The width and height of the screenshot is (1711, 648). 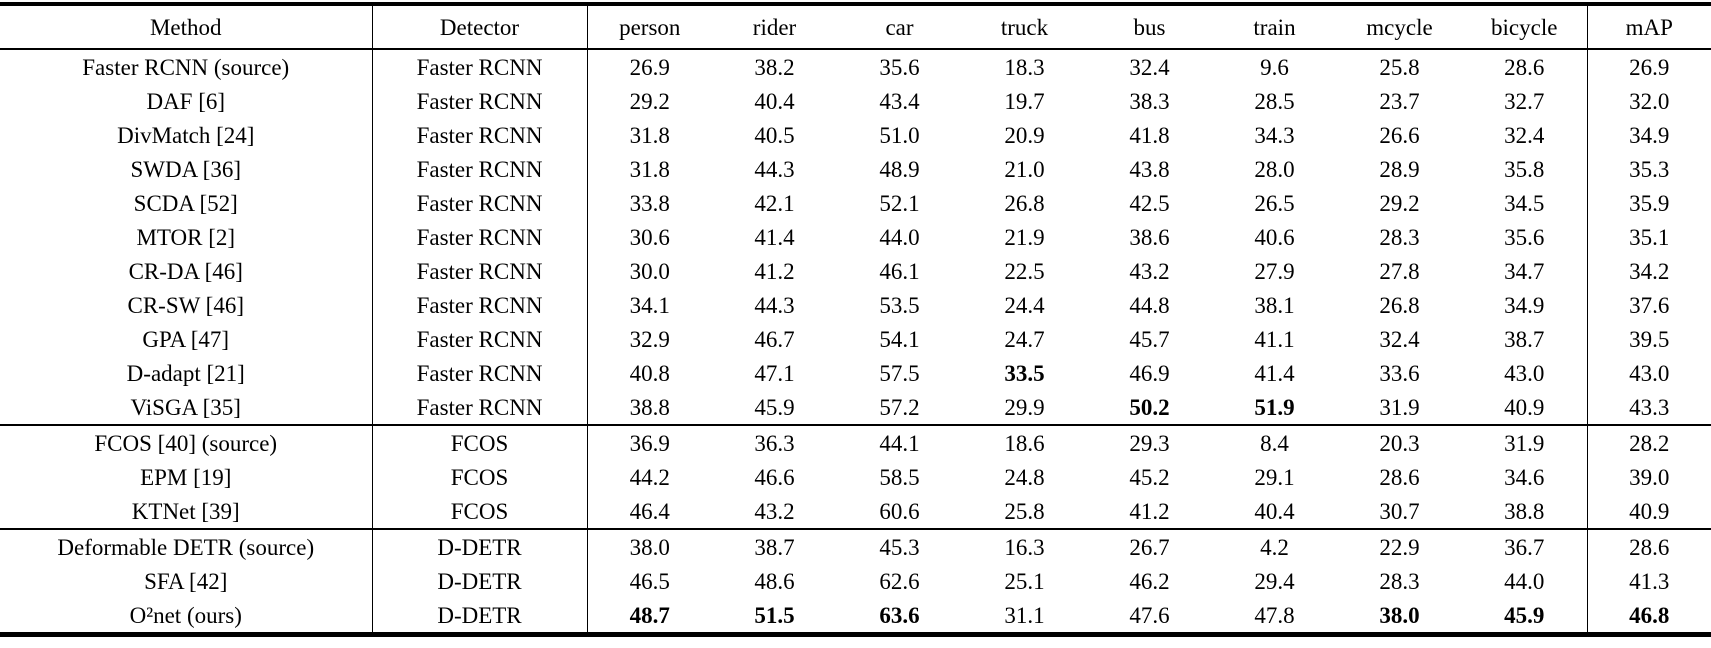 I want to click on value-cell: 54.1, so click(x=899, y=339).